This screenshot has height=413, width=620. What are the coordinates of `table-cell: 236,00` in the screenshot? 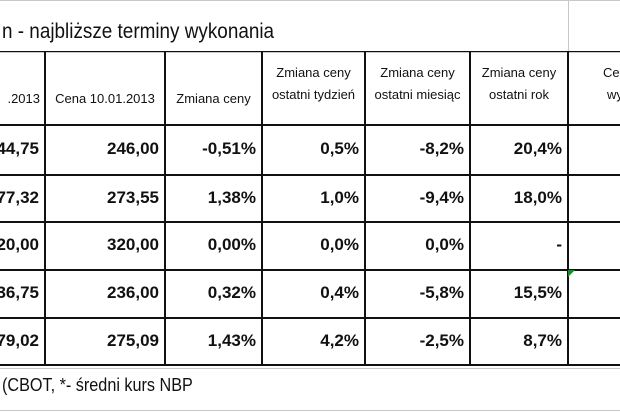 It's located at (133, 292).